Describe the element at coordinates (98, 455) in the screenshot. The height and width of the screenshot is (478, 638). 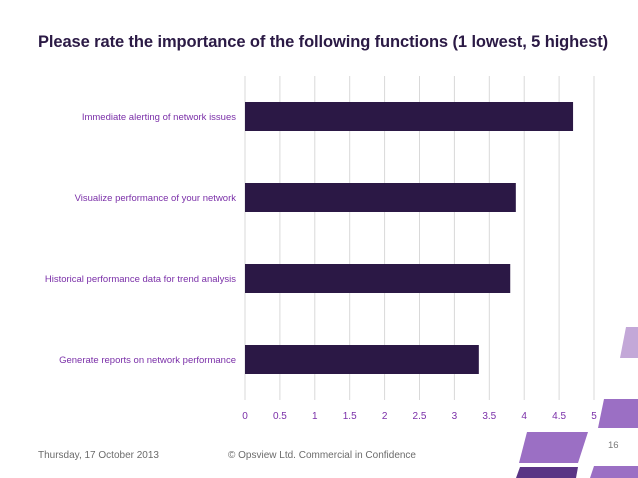
I see `footer-date: Thursday, 17 October 2013` at that location.